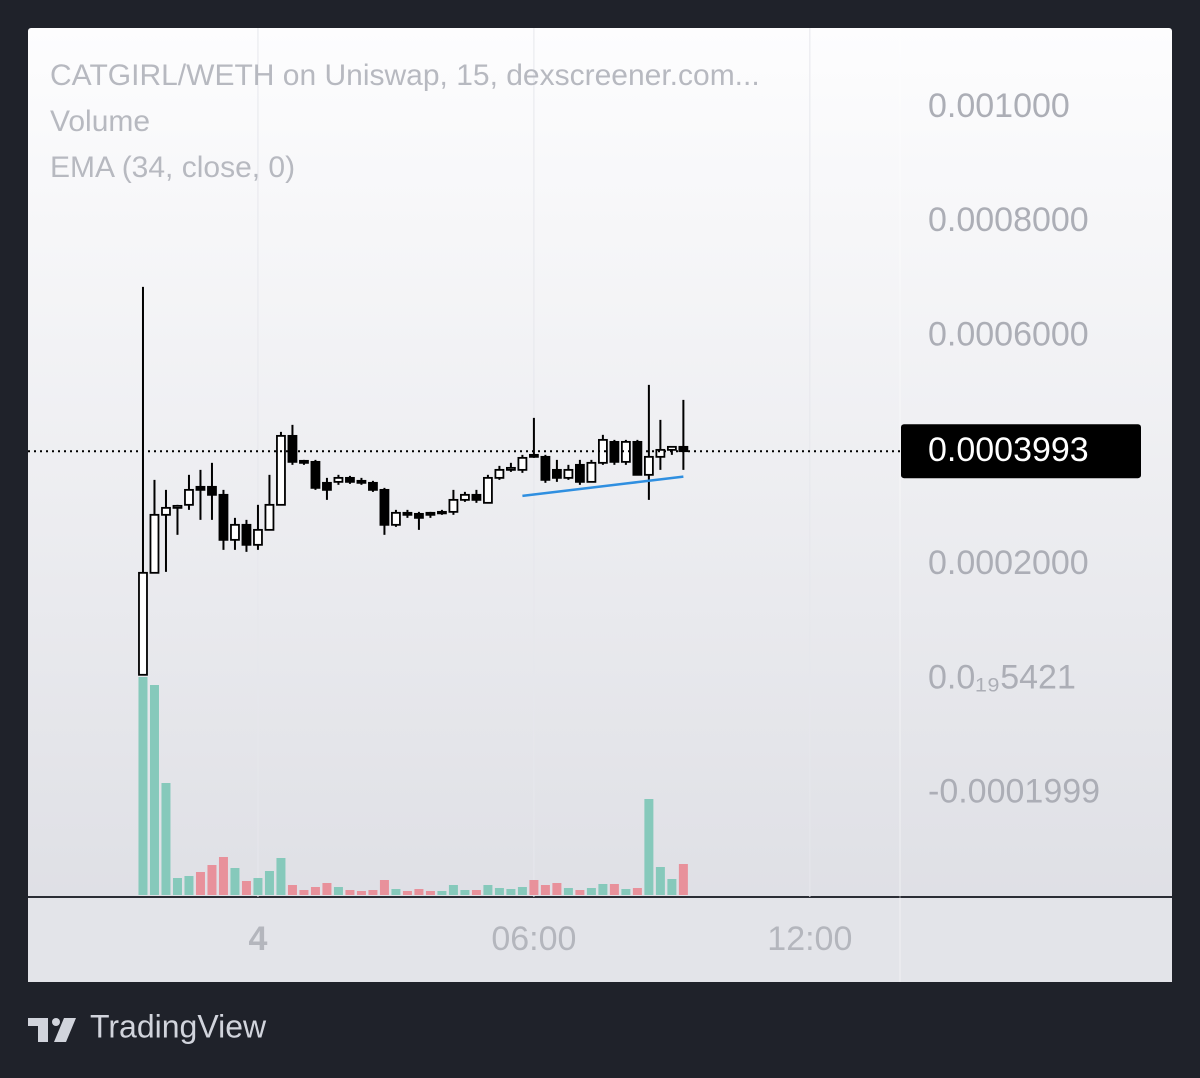 This screenshot has width=1200, height=1078. I want to click on last-price-label: 0.0003993, so click(1008, 450).